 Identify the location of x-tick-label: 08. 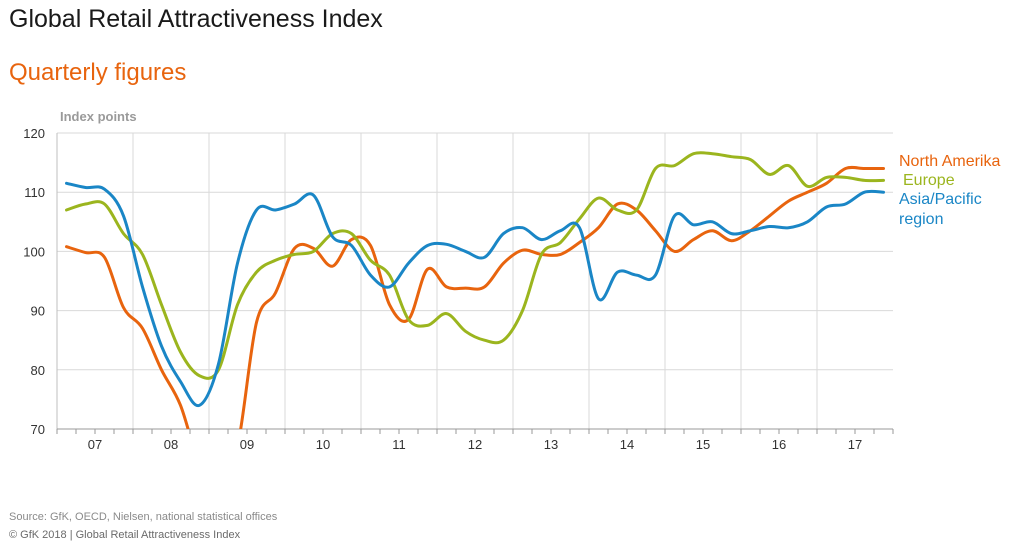
(171, 444).